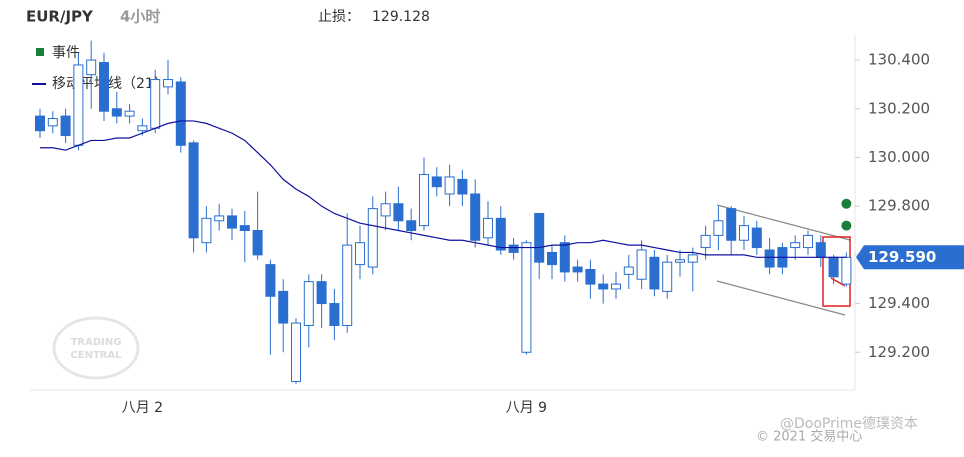 This screenshot has width=964, height=457. What do you see at coordinates (899, 352) in the screenshot?
I see `y-tick-label: 129.200` at bounding box center [899, 352].